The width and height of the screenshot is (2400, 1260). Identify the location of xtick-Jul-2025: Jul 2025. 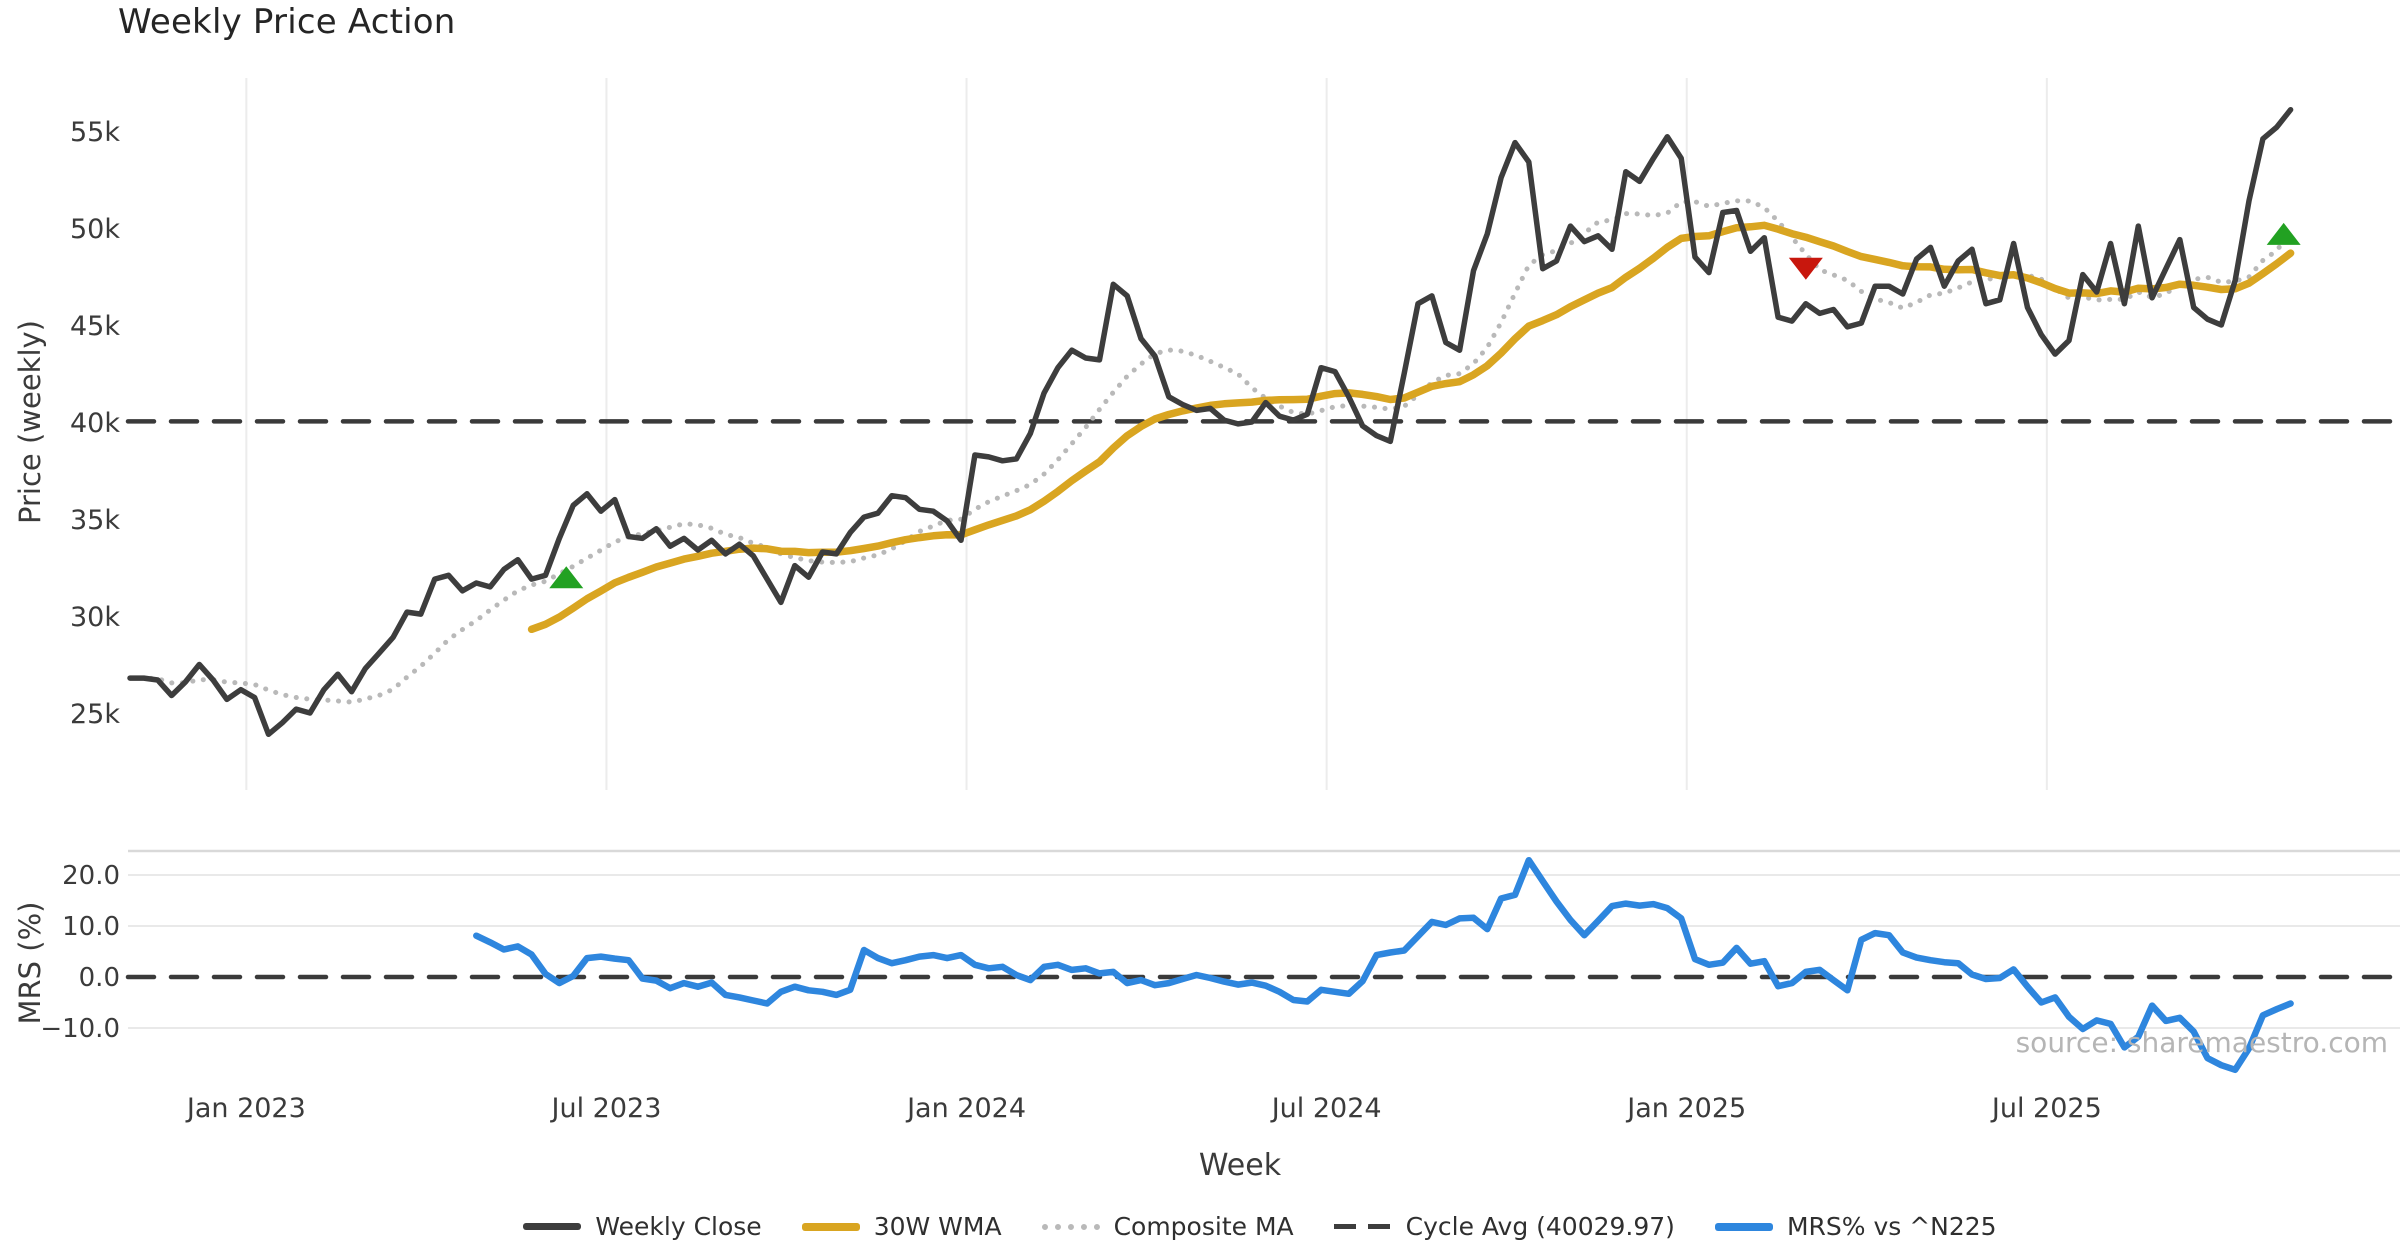
(2046, 1108).